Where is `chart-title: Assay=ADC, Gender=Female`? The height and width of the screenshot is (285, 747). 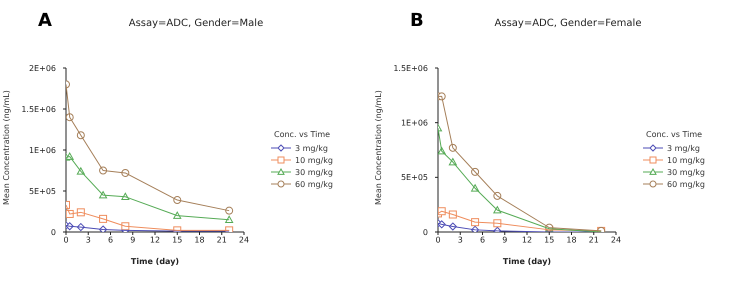 chart-title: Assay=ADC, Gender=Female is located at coordinates (568, 23).